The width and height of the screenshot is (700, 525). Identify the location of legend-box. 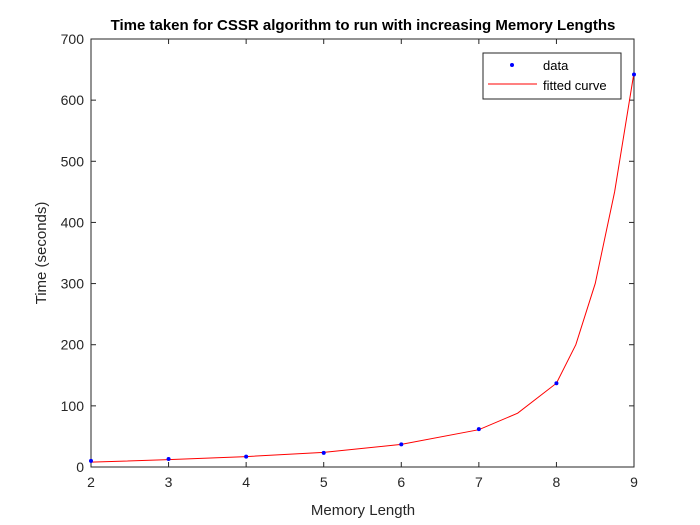
(552, 76).